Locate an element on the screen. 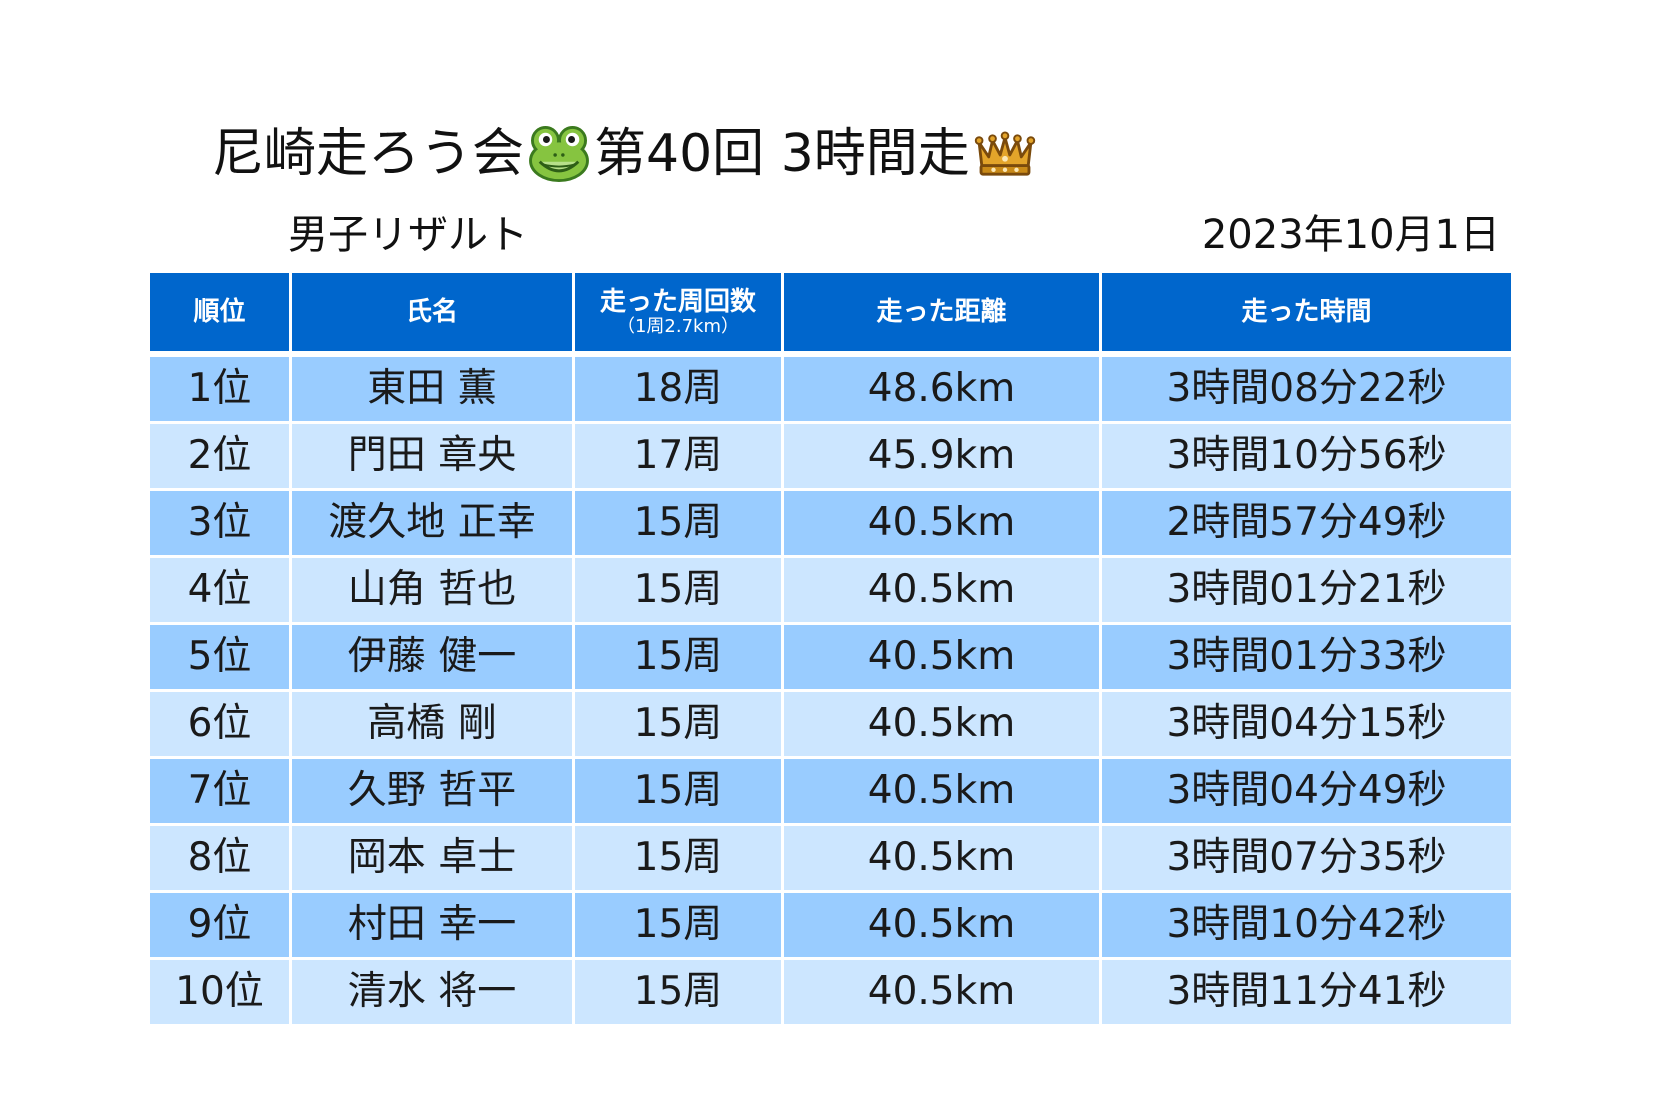 This screenshot has height=1110, width=1654. table-header-row: 順位 氏名 走った周回数 （1周2.7km） 走った距離 走った時間 is located at coordinates (830, 315).